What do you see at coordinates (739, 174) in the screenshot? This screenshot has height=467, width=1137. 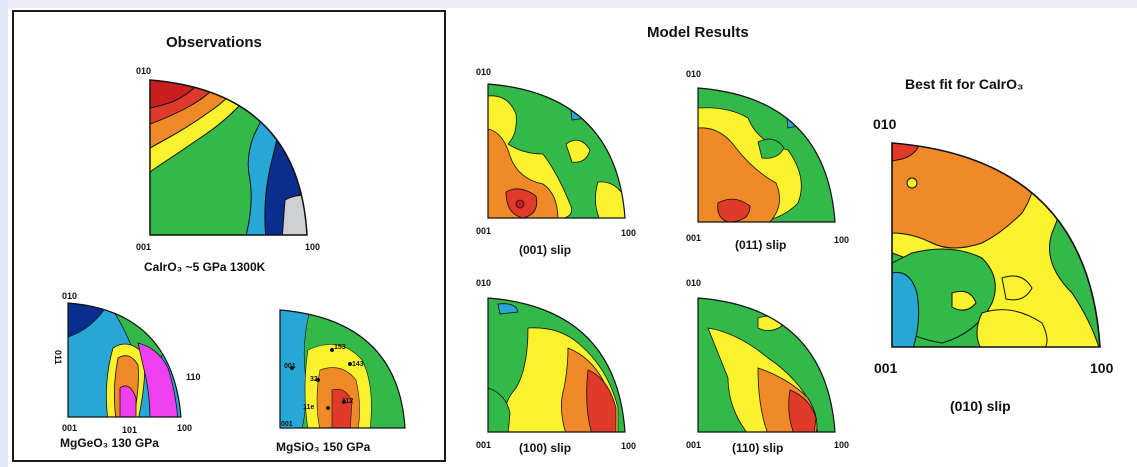 I see `model-011-orange-main` at bounding box center [739, 174].